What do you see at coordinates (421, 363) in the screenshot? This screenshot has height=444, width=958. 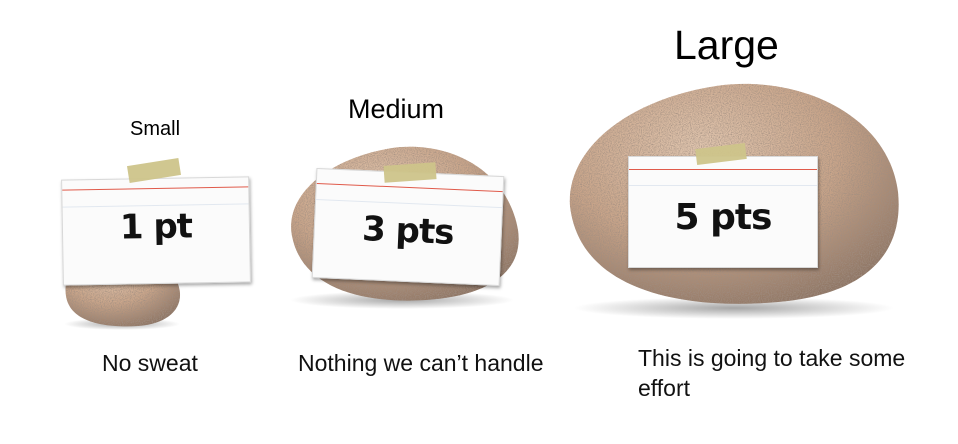 I see `caption-medium: Nothing we can’t handle` at bounding box center [421, 363].